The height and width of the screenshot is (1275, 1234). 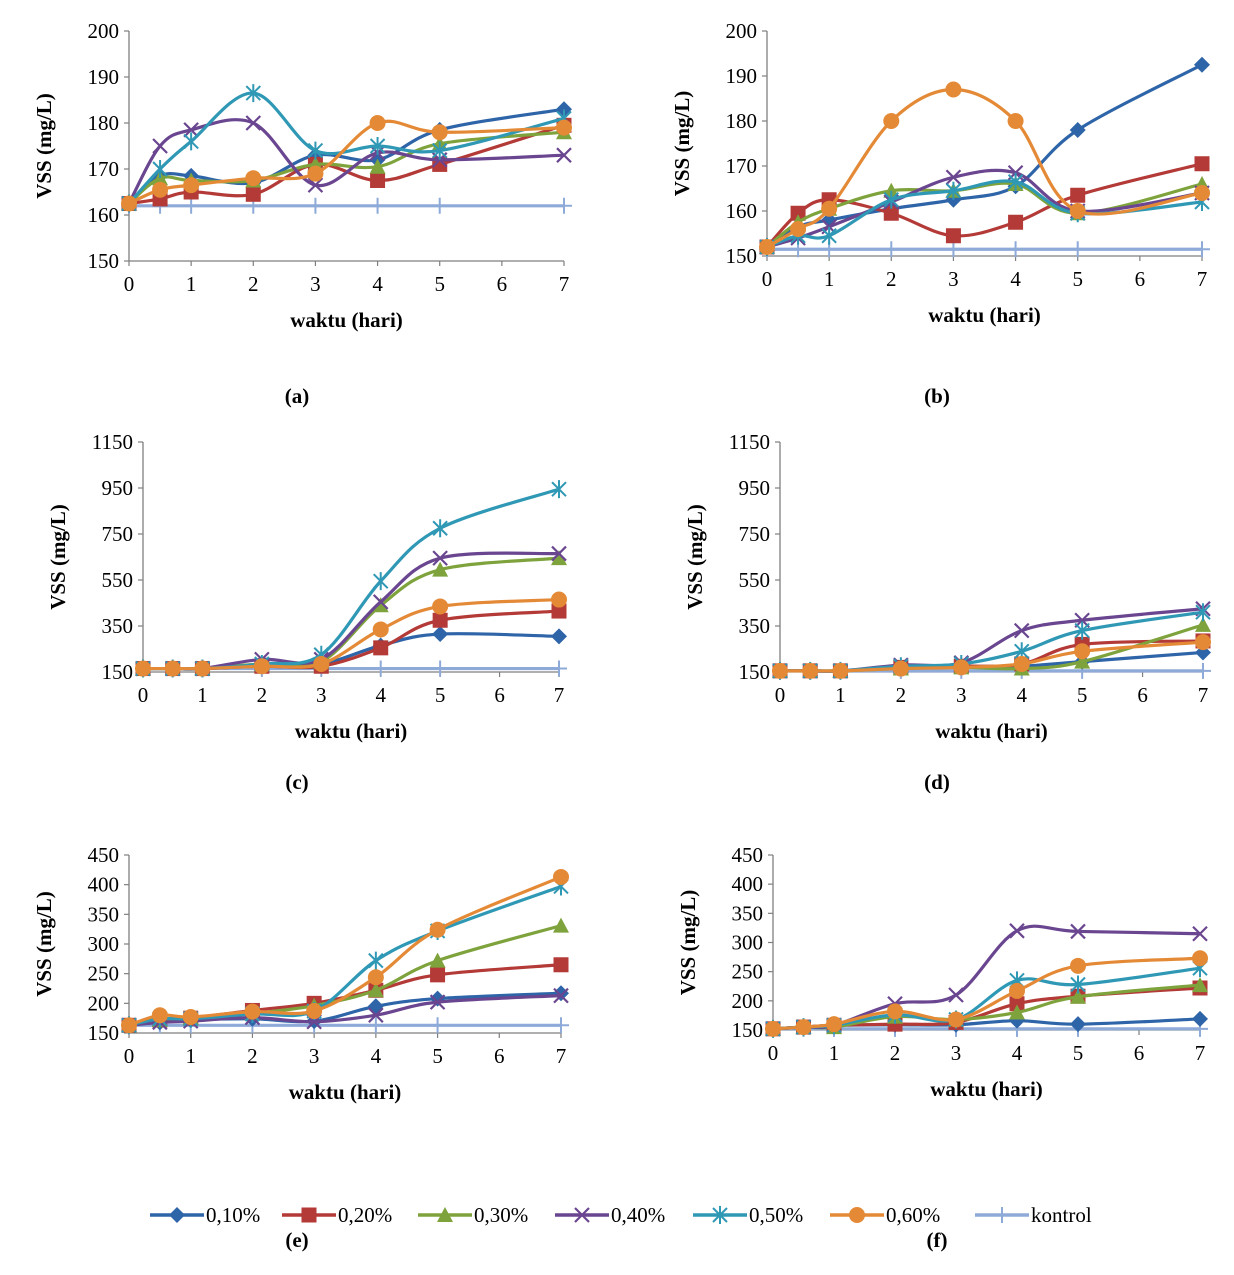 I want to click on legend-label: 0,10%, so click(x=233, y=1215).